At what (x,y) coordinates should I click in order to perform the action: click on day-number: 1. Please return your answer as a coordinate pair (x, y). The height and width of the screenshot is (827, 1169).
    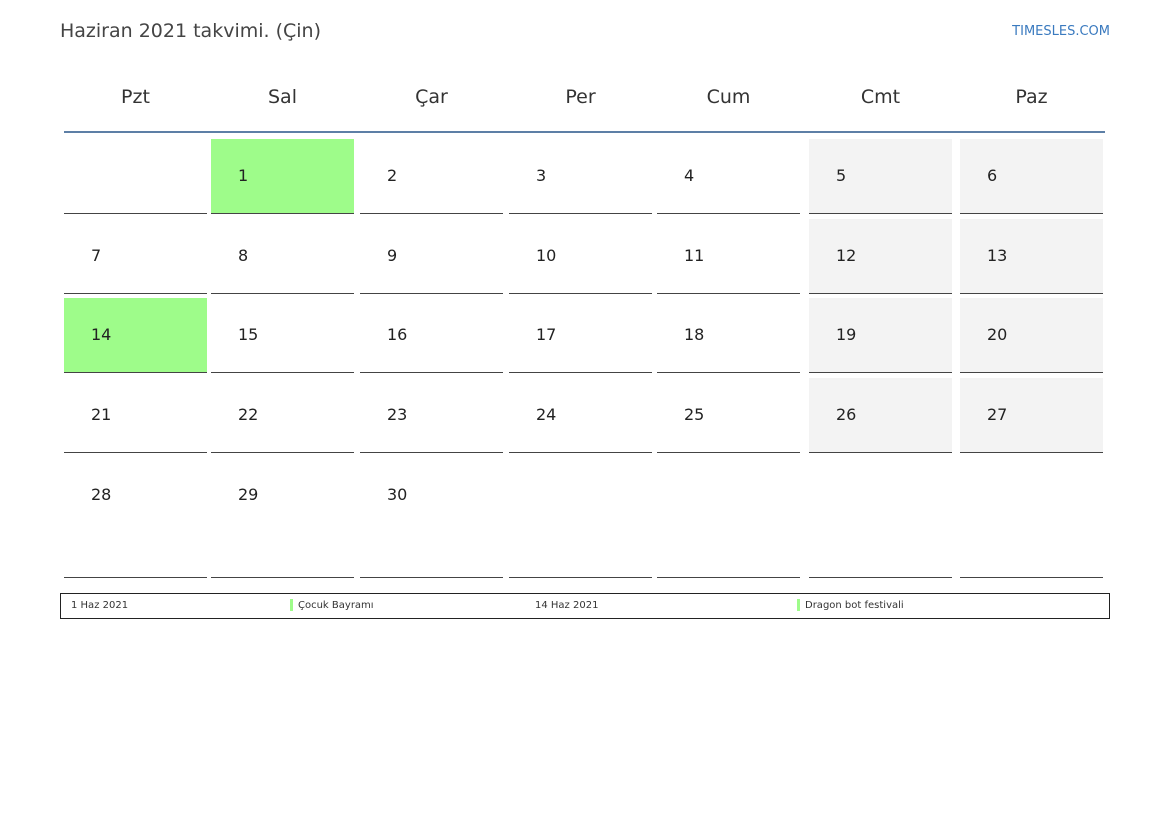
    Looking at the image, I should click on (243, 175).